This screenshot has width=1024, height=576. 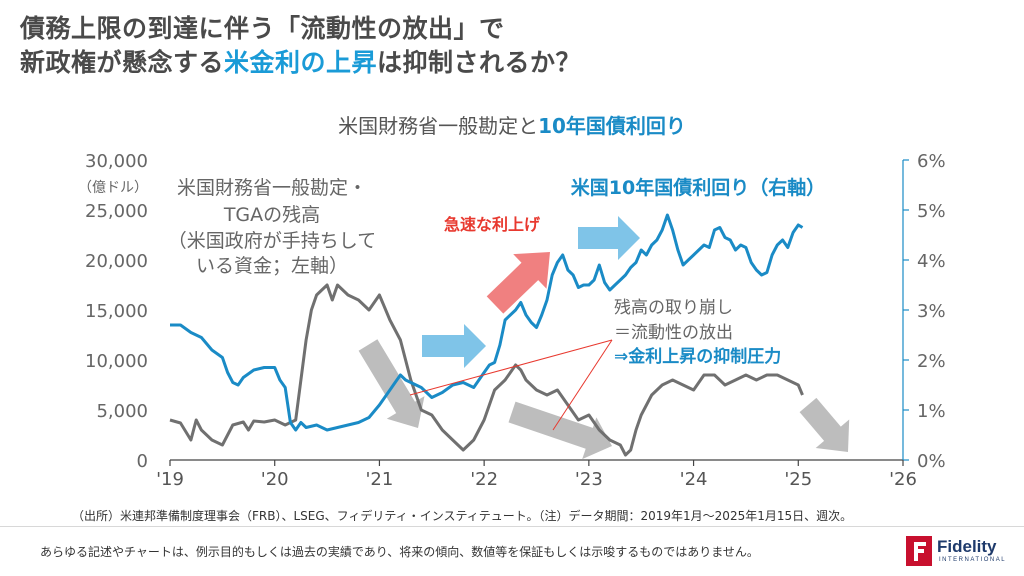 I want to click on fidelity-logo-mark-icon, so click(x=919, y=551).